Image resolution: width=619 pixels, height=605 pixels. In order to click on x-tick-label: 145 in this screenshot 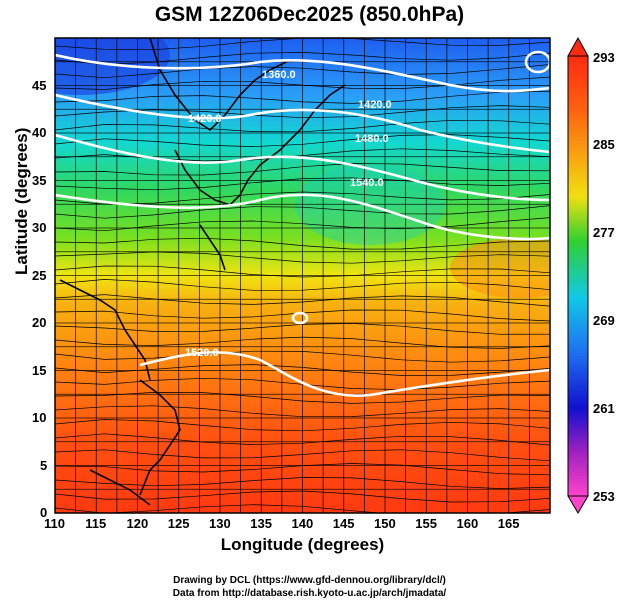, I will do `click(343, 523)`.